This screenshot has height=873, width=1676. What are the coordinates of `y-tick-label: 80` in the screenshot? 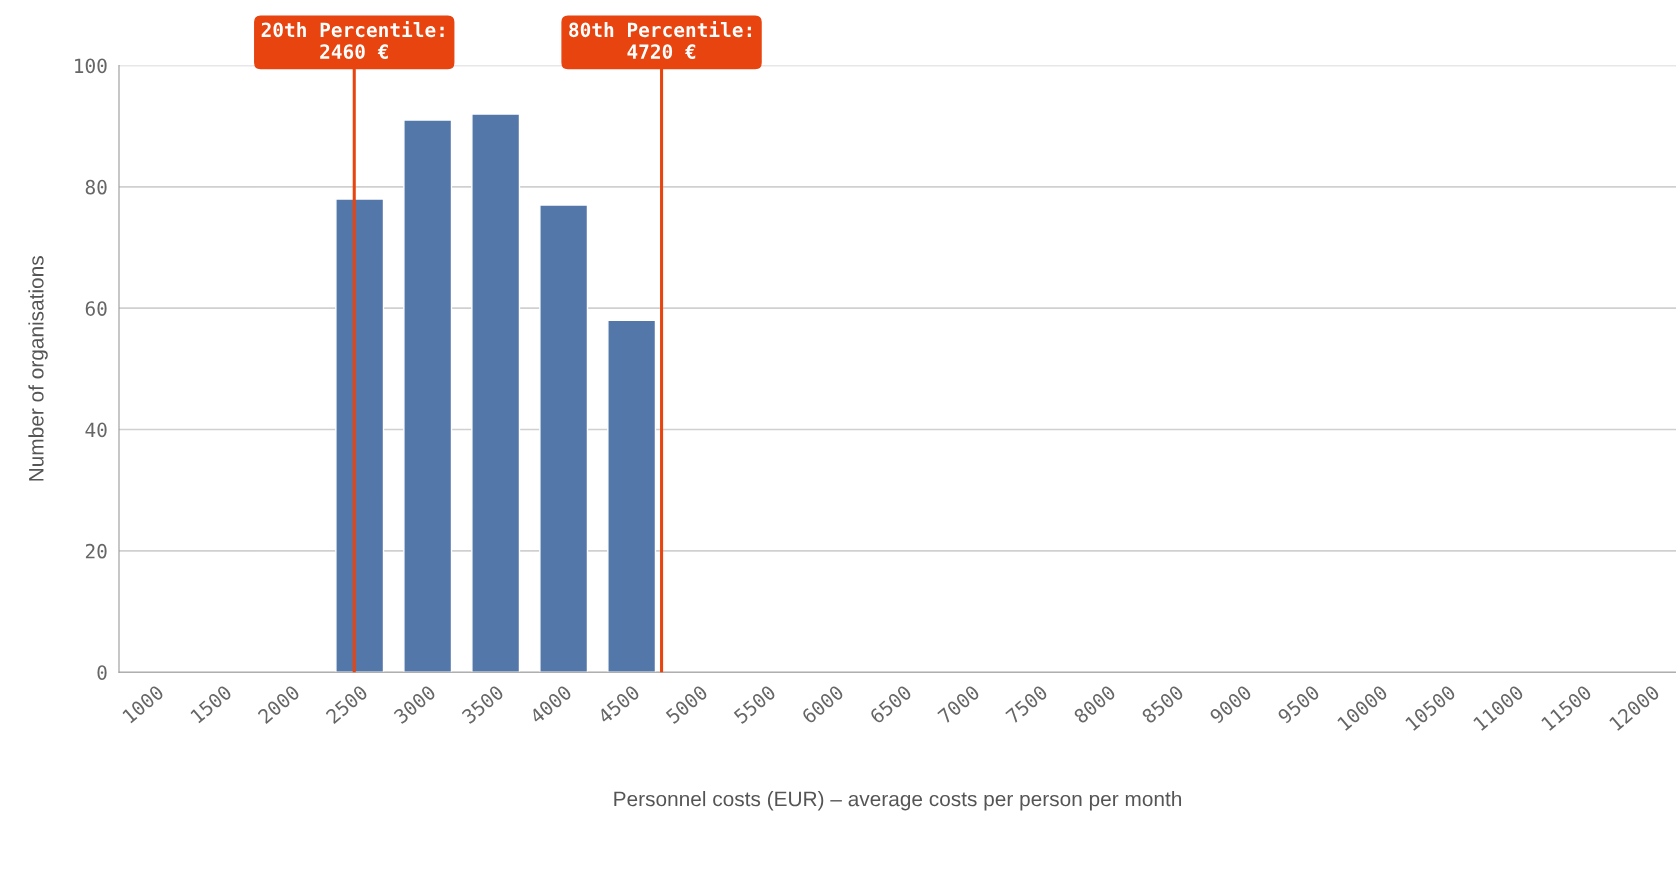 It's located at (96, 187).